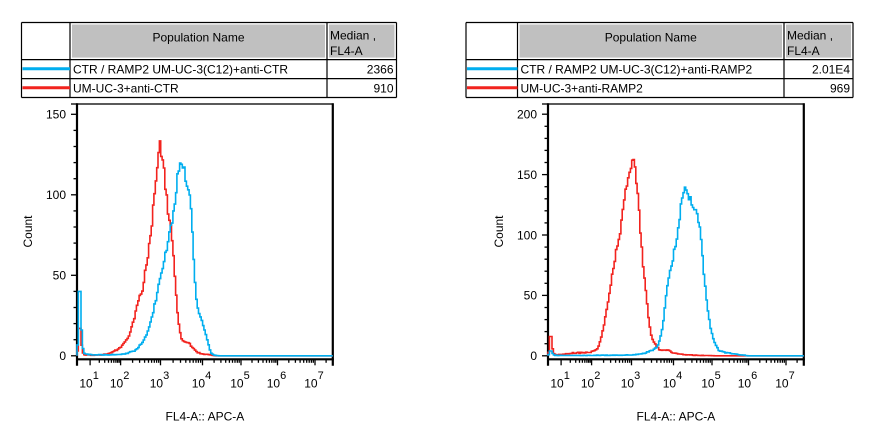 Image resolution: width=869 pixels, height=442 pixels. What do you see at coordinates (380, 69) in the screenshot?
I see `svg-text: 2366` at bounding box center [380, 69].